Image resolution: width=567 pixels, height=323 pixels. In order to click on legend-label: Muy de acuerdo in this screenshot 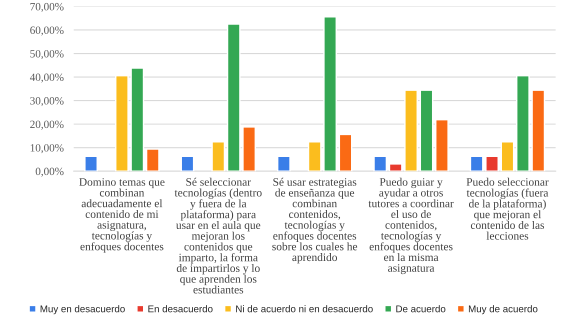, I will do `click(503, 309)`.